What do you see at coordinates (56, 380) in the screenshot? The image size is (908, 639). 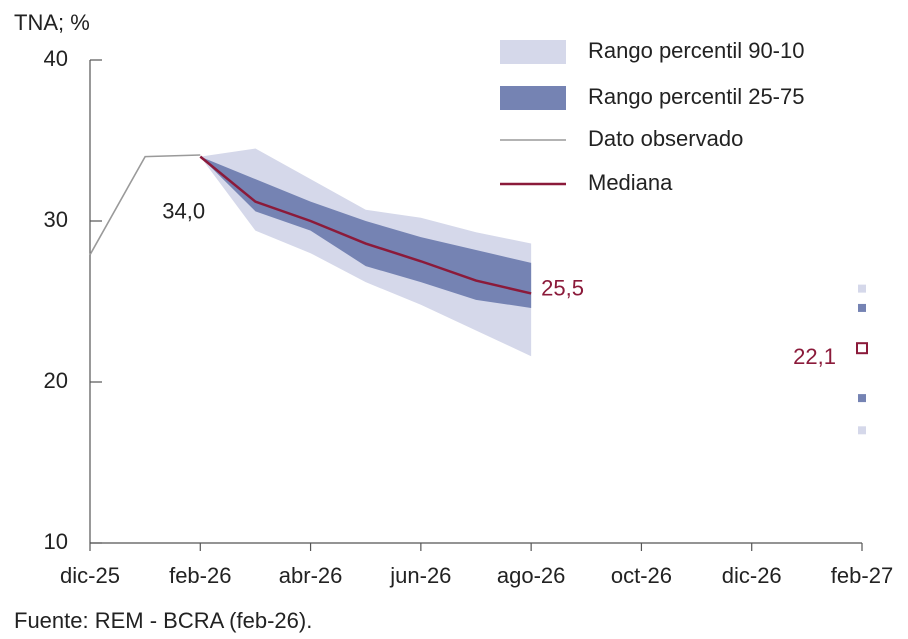 I see `y-tick-label: 20` at bounding box center [56, 380].